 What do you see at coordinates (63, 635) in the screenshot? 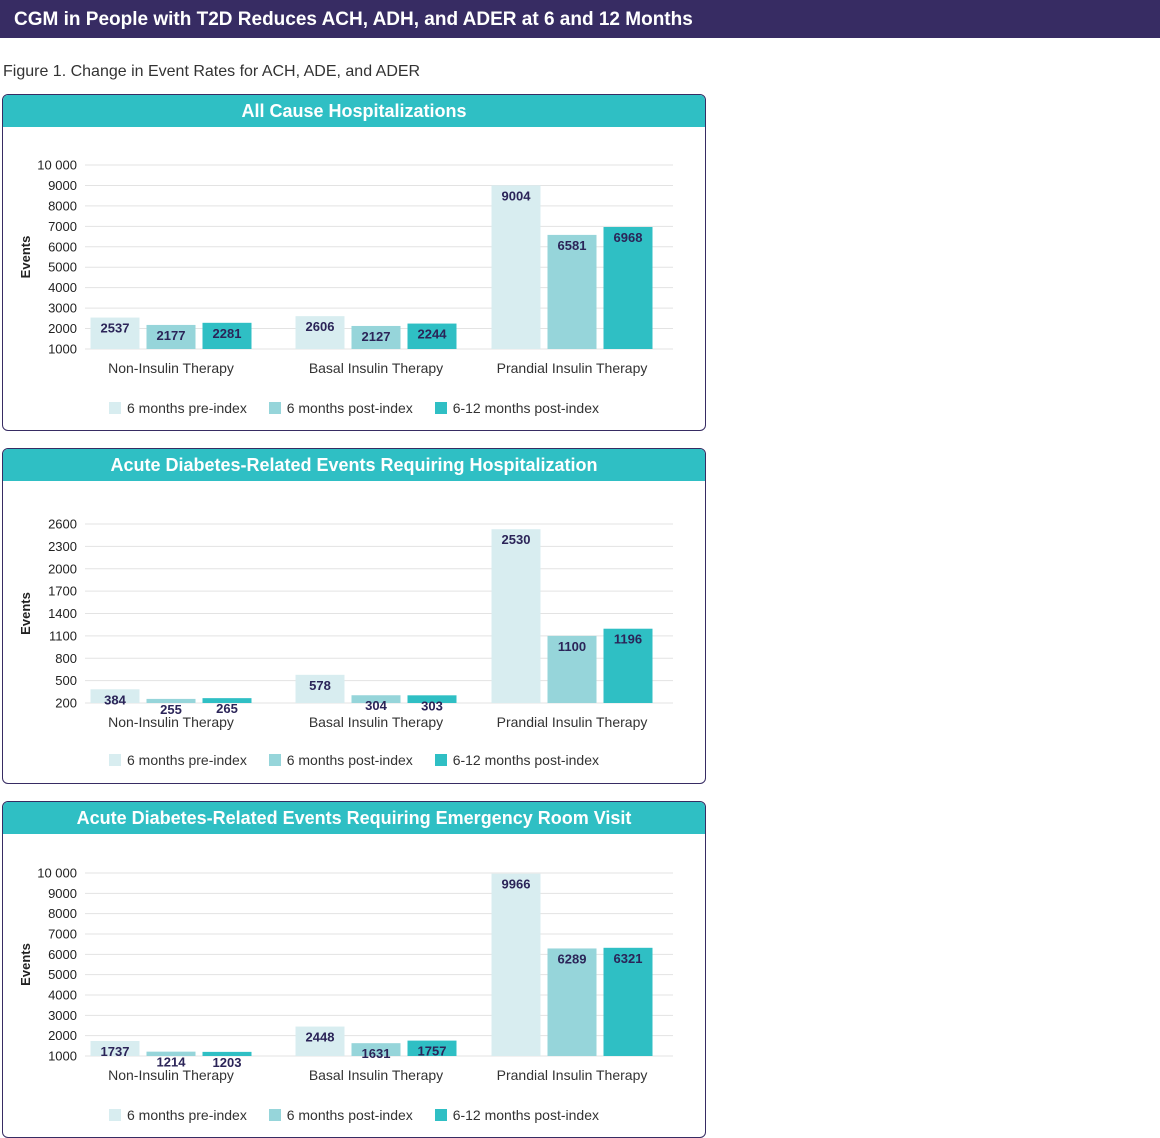
I see `y-tick-label: 1100` at bounding box center [63, 635].